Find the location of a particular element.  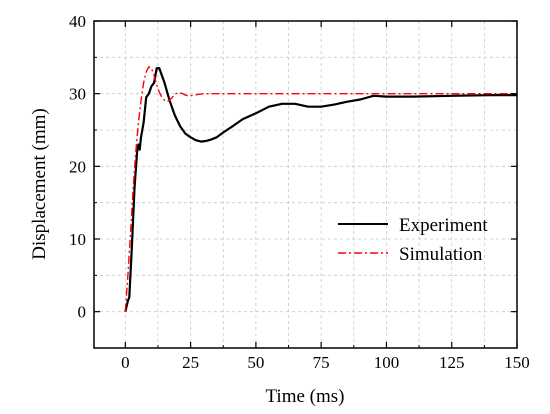

y-tick-label: 30 is located at coordinates (77, 94).